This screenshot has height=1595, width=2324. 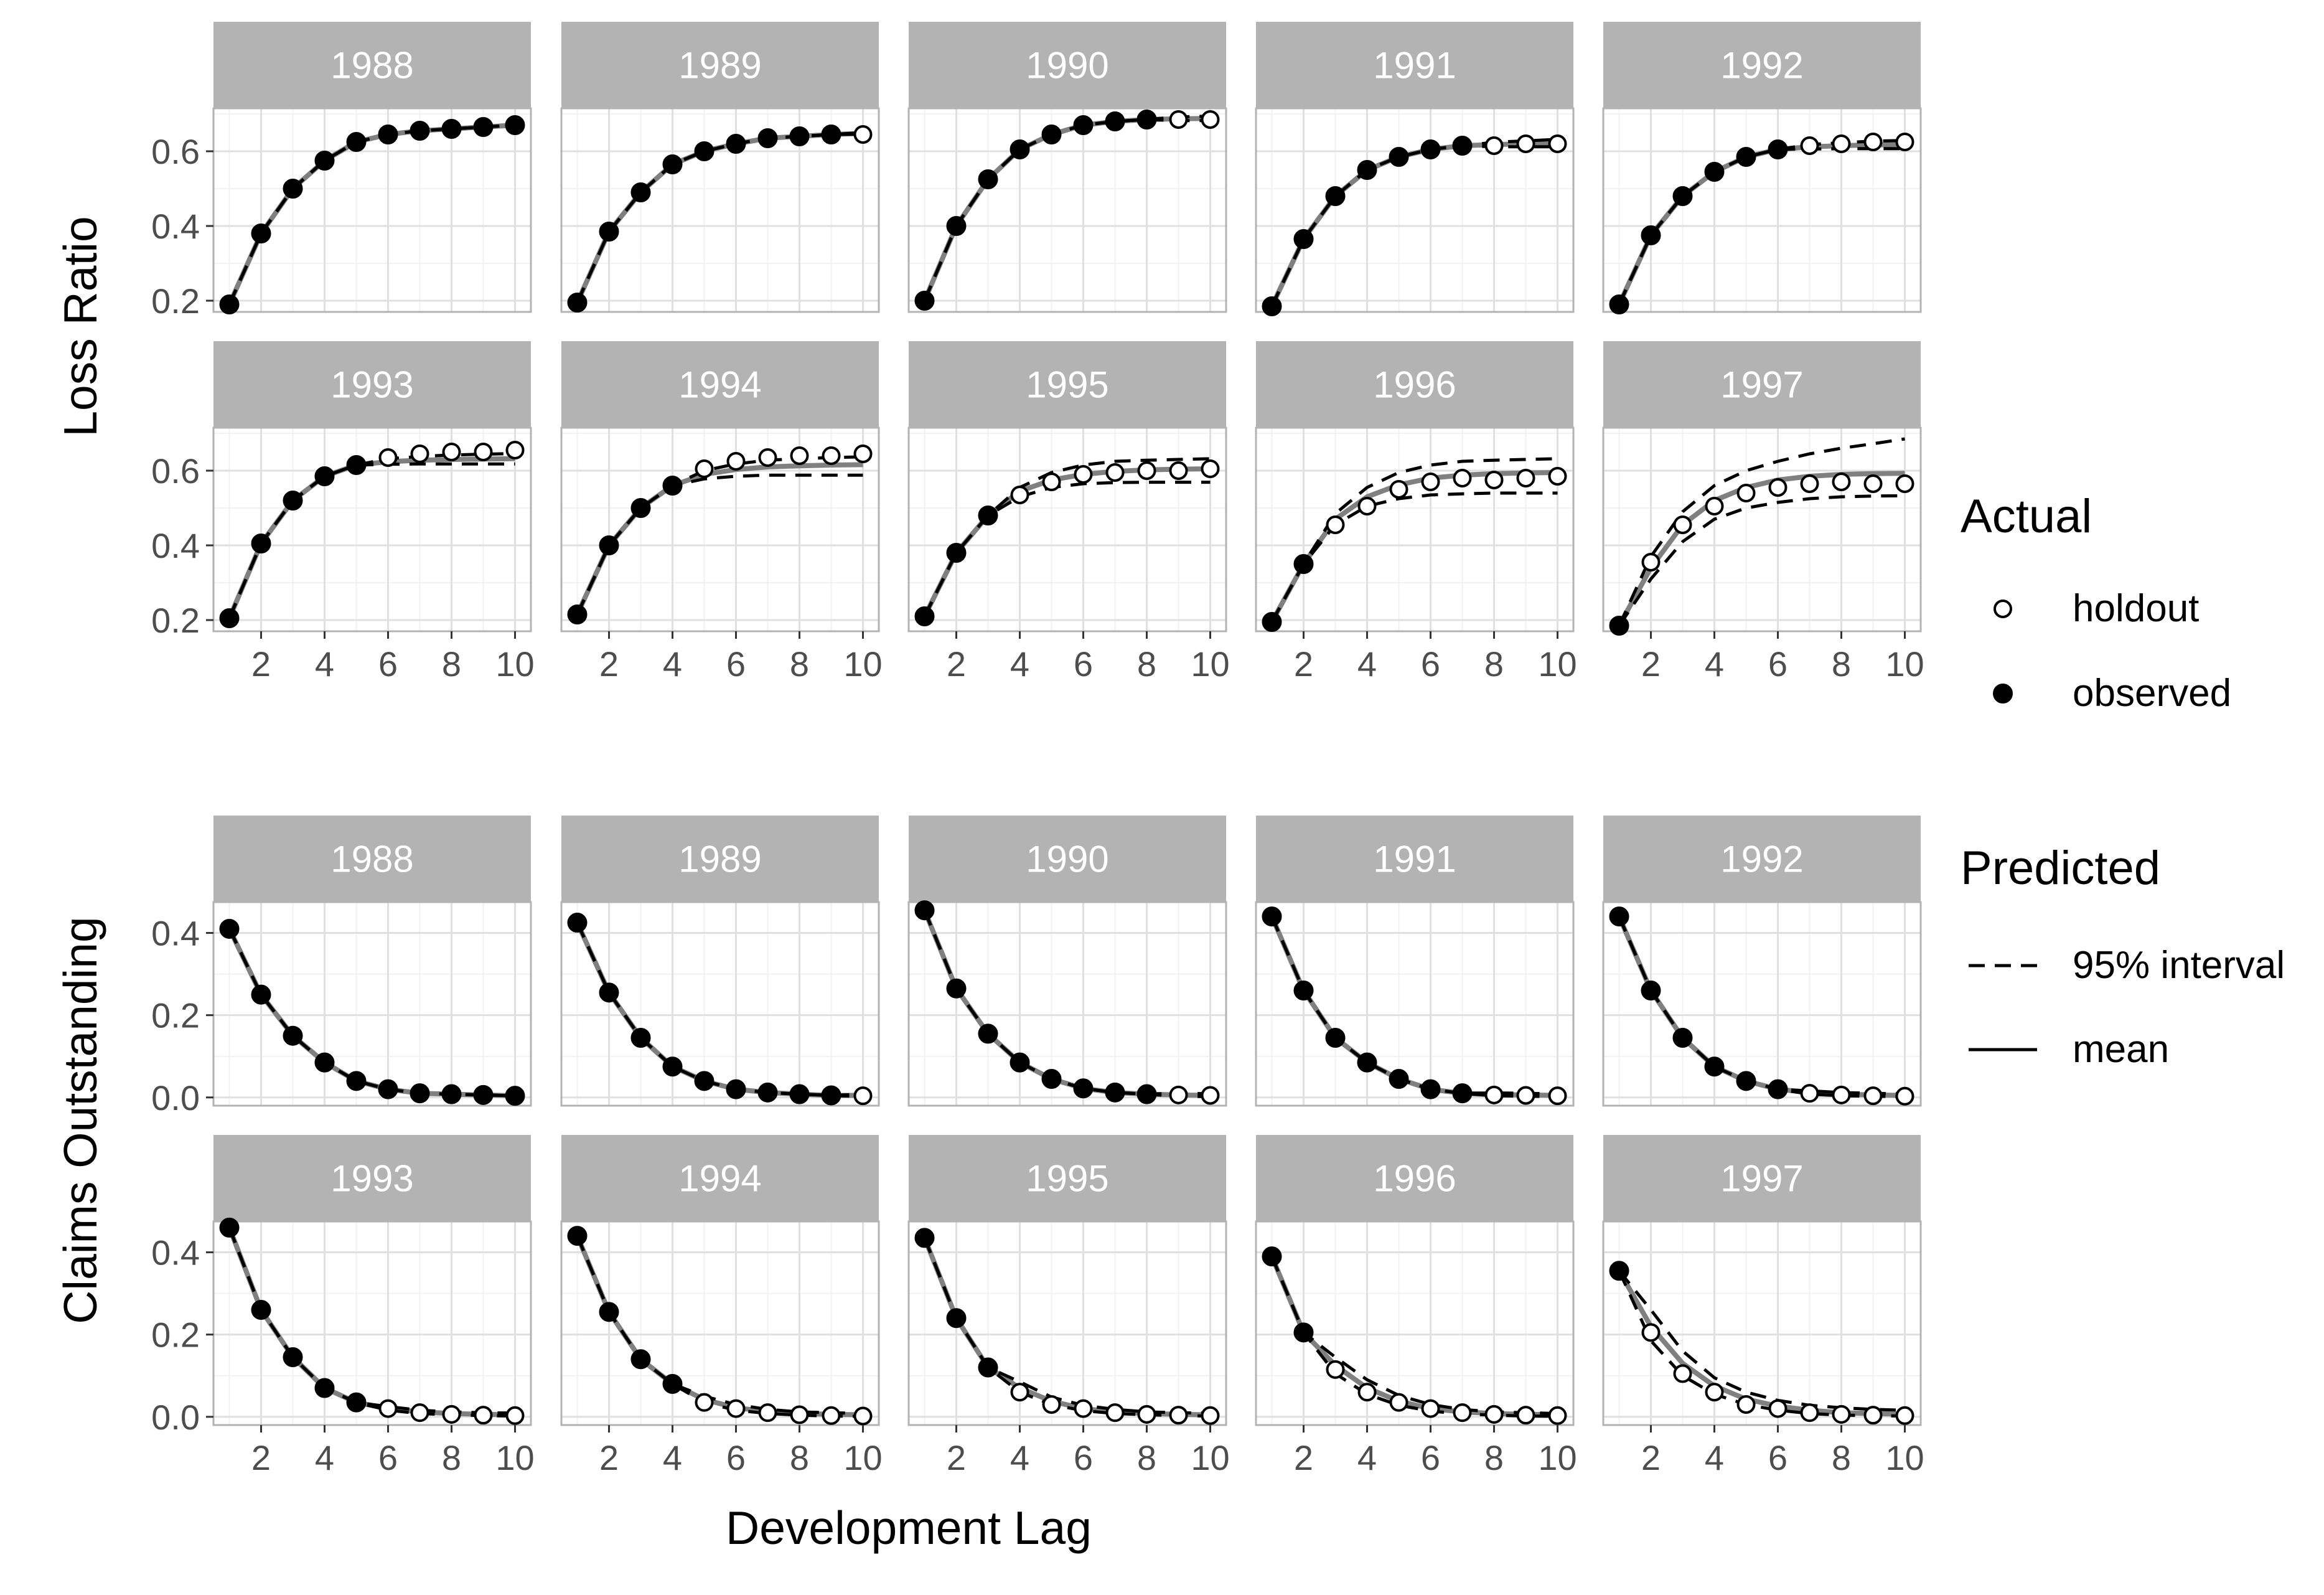 I want to click on facet-strip-label: 1992, so click(x=1761, y=859).